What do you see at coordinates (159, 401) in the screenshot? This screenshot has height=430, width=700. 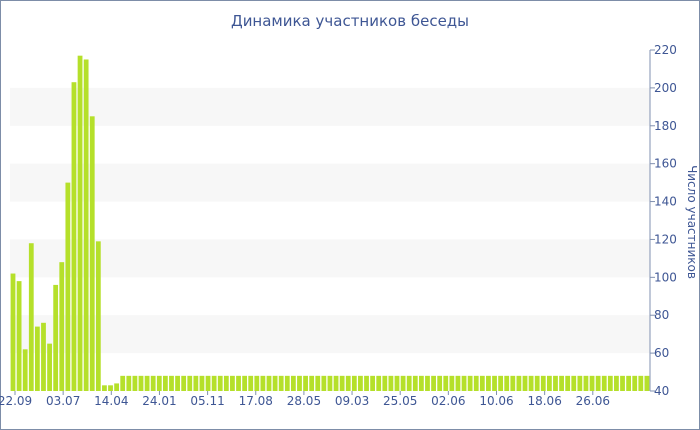 I see `x-tick-label: 24.01` at bounding box center [159, 401].